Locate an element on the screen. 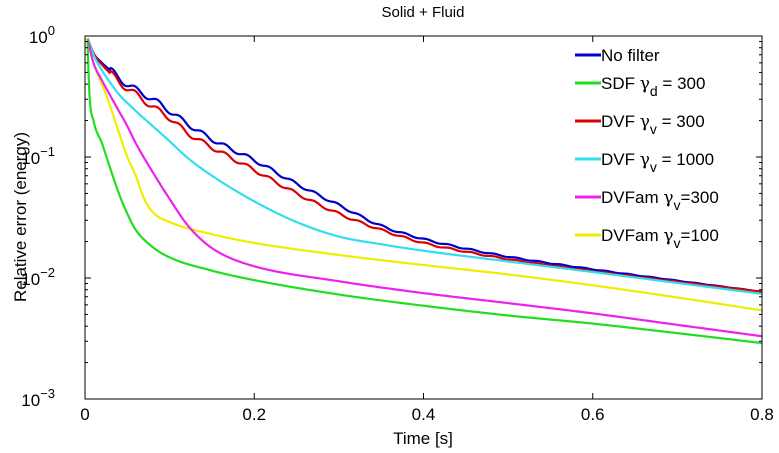 The height and width of the screenshot is (453, 779). x-tick-label: 0.8 is located at coordinates (762, 414).